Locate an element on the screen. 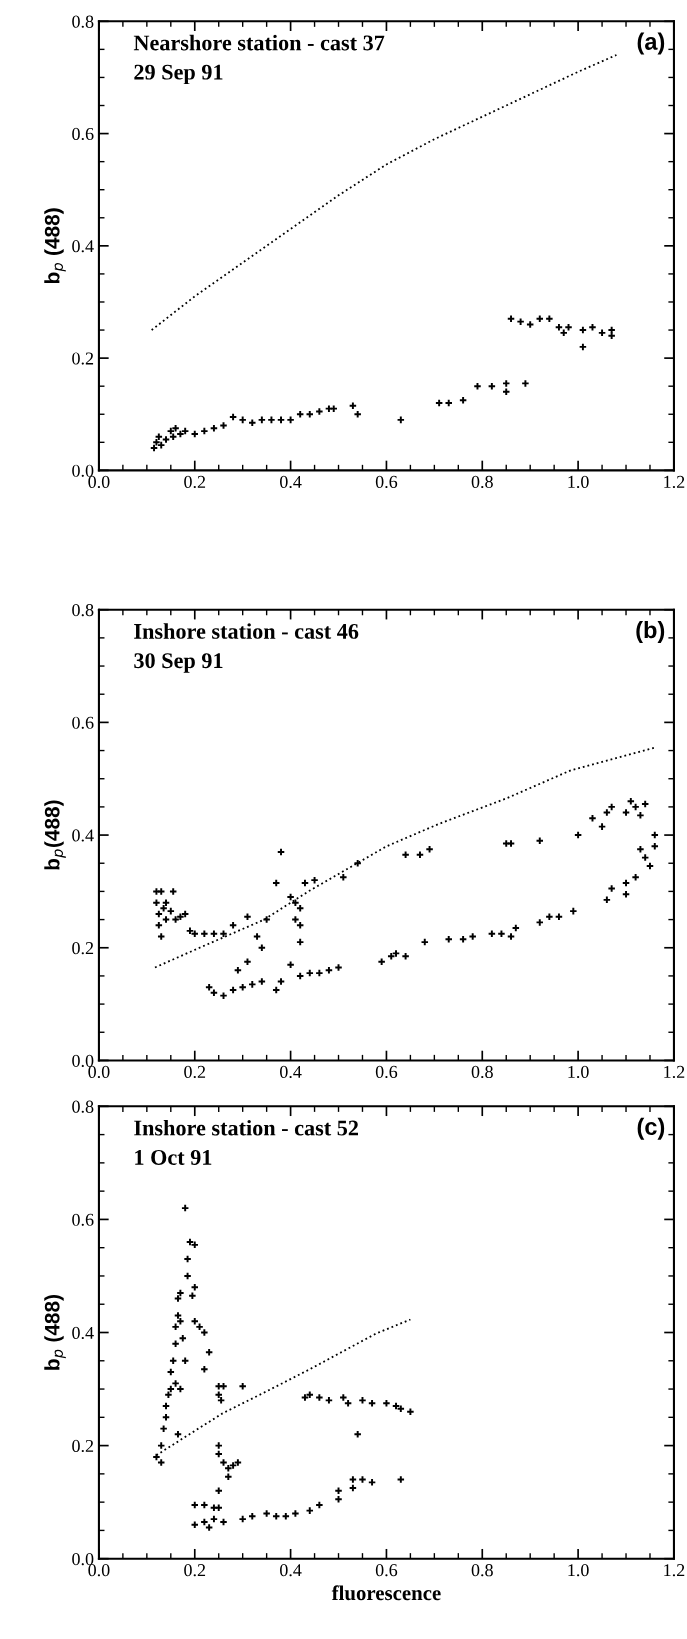 The width and height of the screenshot is (687, 1639). y-axis-title: b$_{p}$(488) is located at coordinates (55, 835).